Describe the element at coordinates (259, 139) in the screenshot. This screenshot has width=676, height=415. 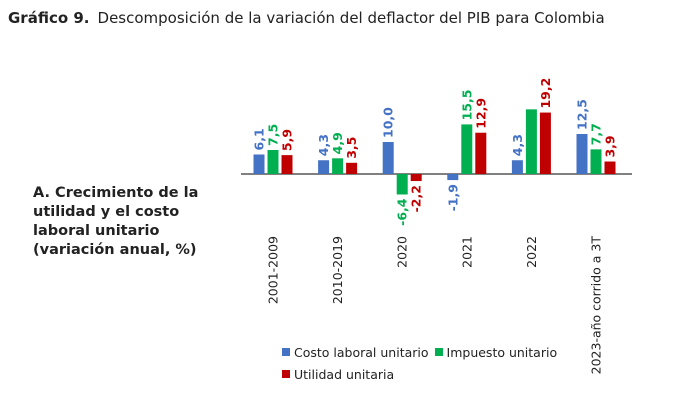
I see `data-label: 6,1` at that location.